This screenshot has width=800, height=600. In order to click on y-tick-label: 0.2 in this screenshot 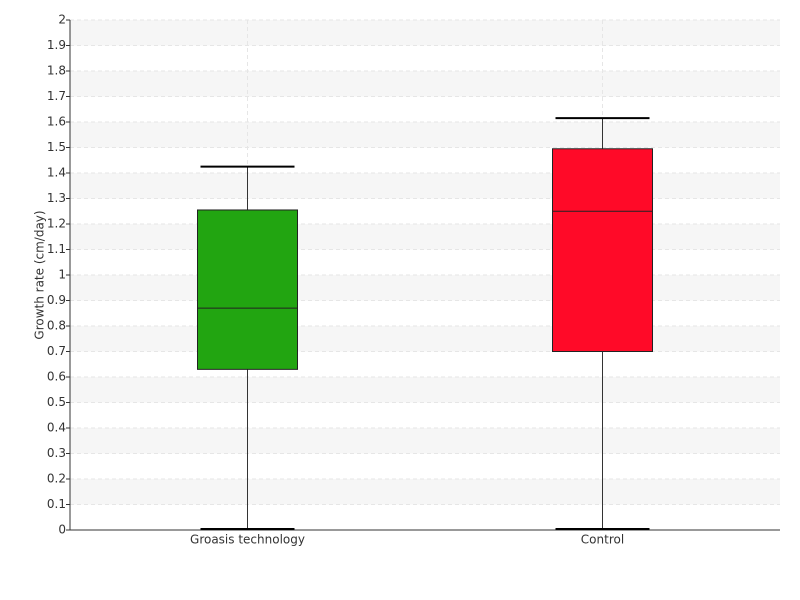, I will do `click(56, 479)`.